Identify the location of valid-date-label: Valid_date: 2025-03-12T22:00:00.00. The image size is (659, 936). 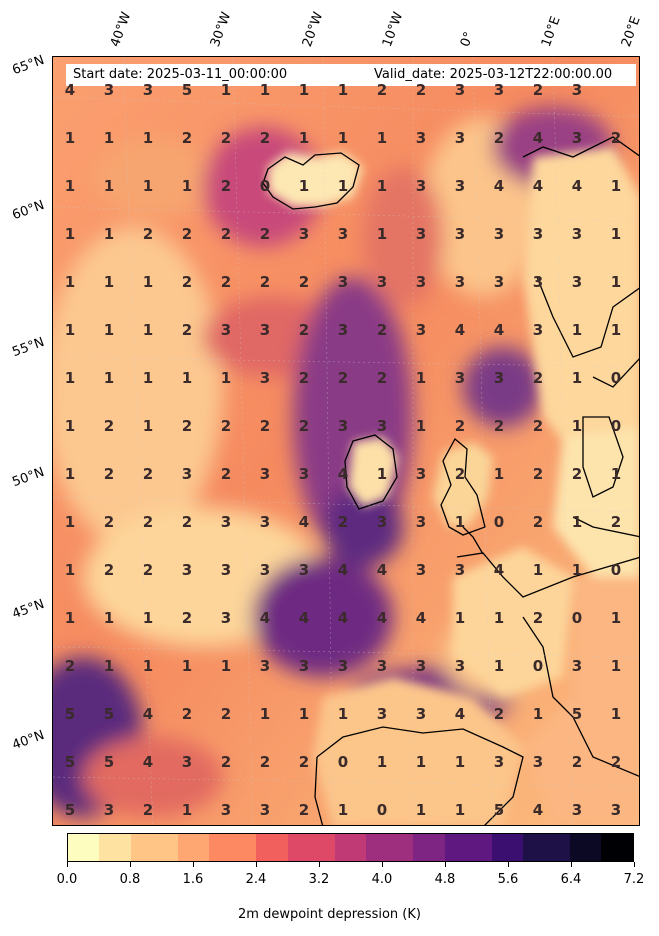
(493, 74).